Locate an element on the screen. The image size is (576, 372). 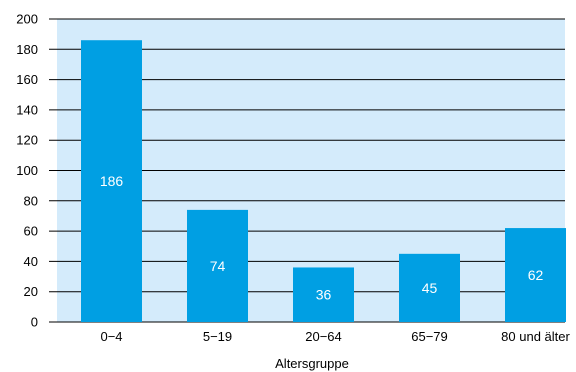
y-tick-label: 140 is located at coordinates (27, 109).